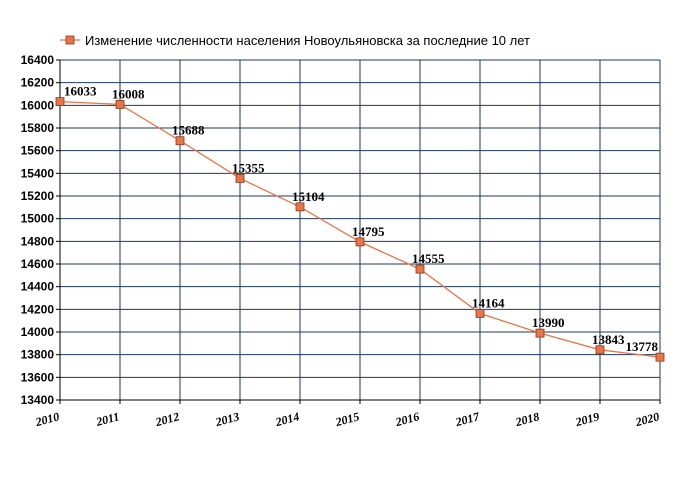 This screenshot has width=680, height=500. Describe the element at coordinates (167, 419) in the screenshot. I see `x-tick-label: 2012` at that location.